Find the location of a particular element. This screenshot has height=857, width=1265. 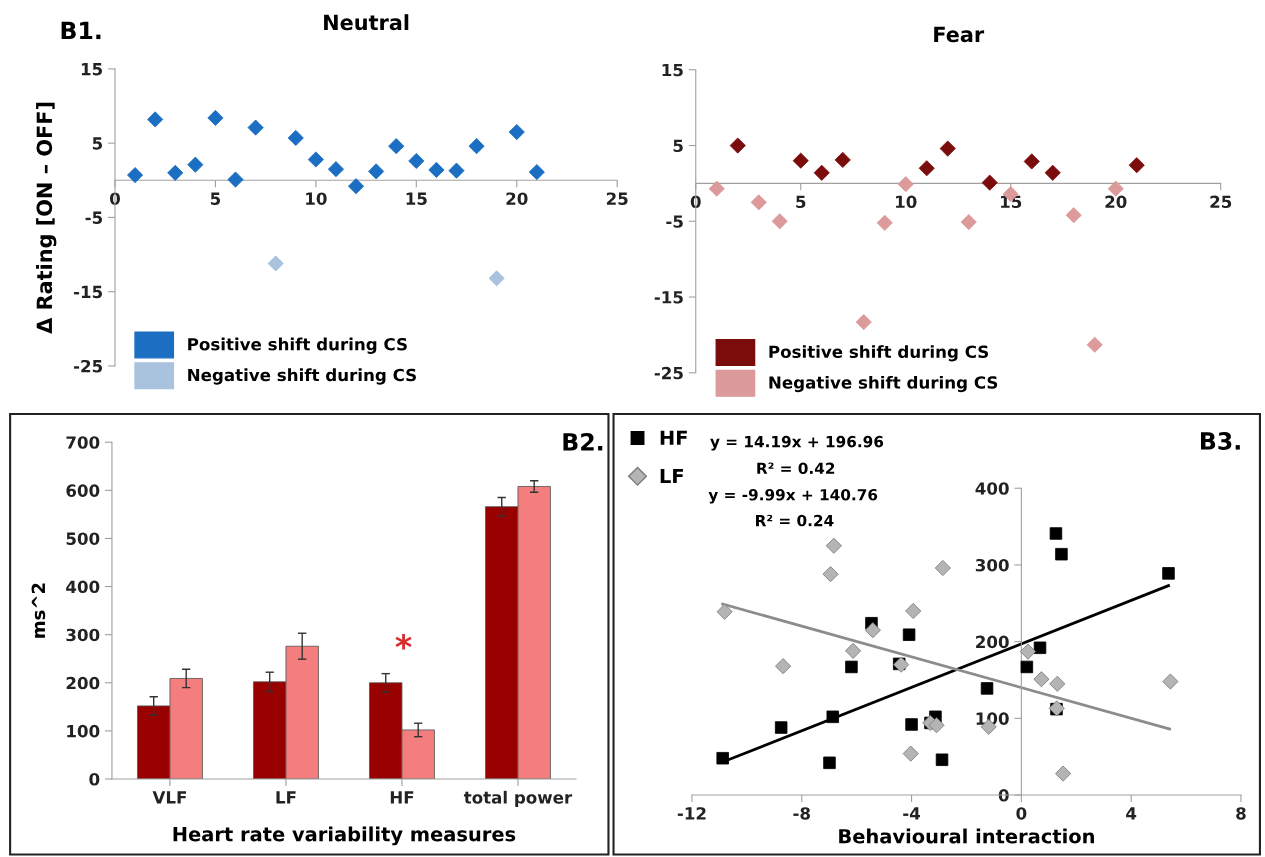

y-axis-title: Δ Rating [ON – OFF] is located at coordinates (46, 218).